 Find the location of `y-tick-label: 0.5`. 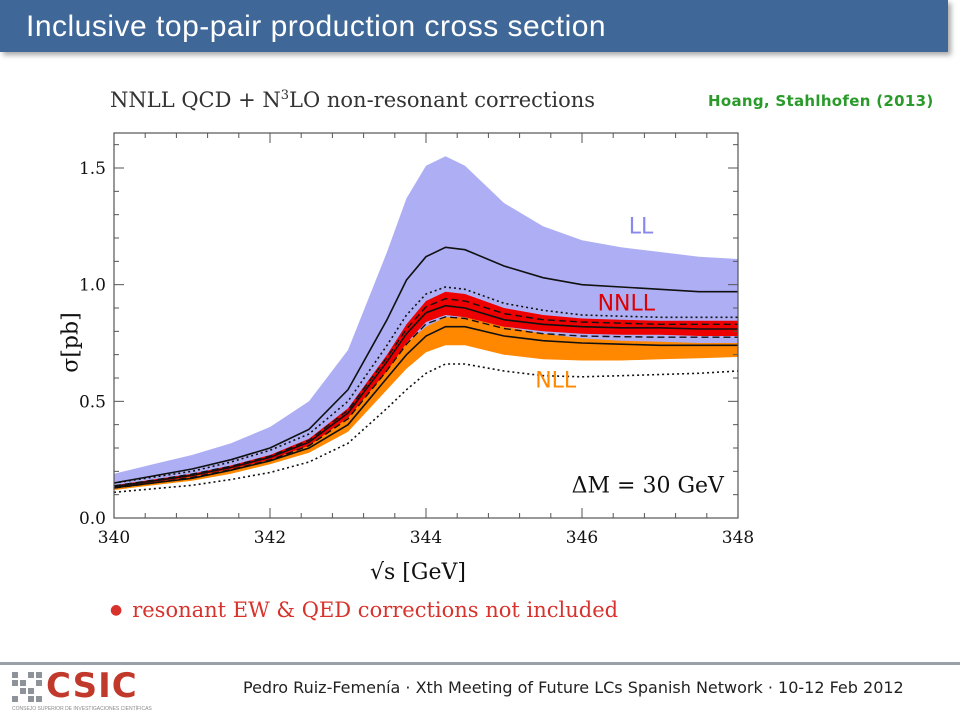

y-tick-label: 0.5 is located at coordinates (92, 402).